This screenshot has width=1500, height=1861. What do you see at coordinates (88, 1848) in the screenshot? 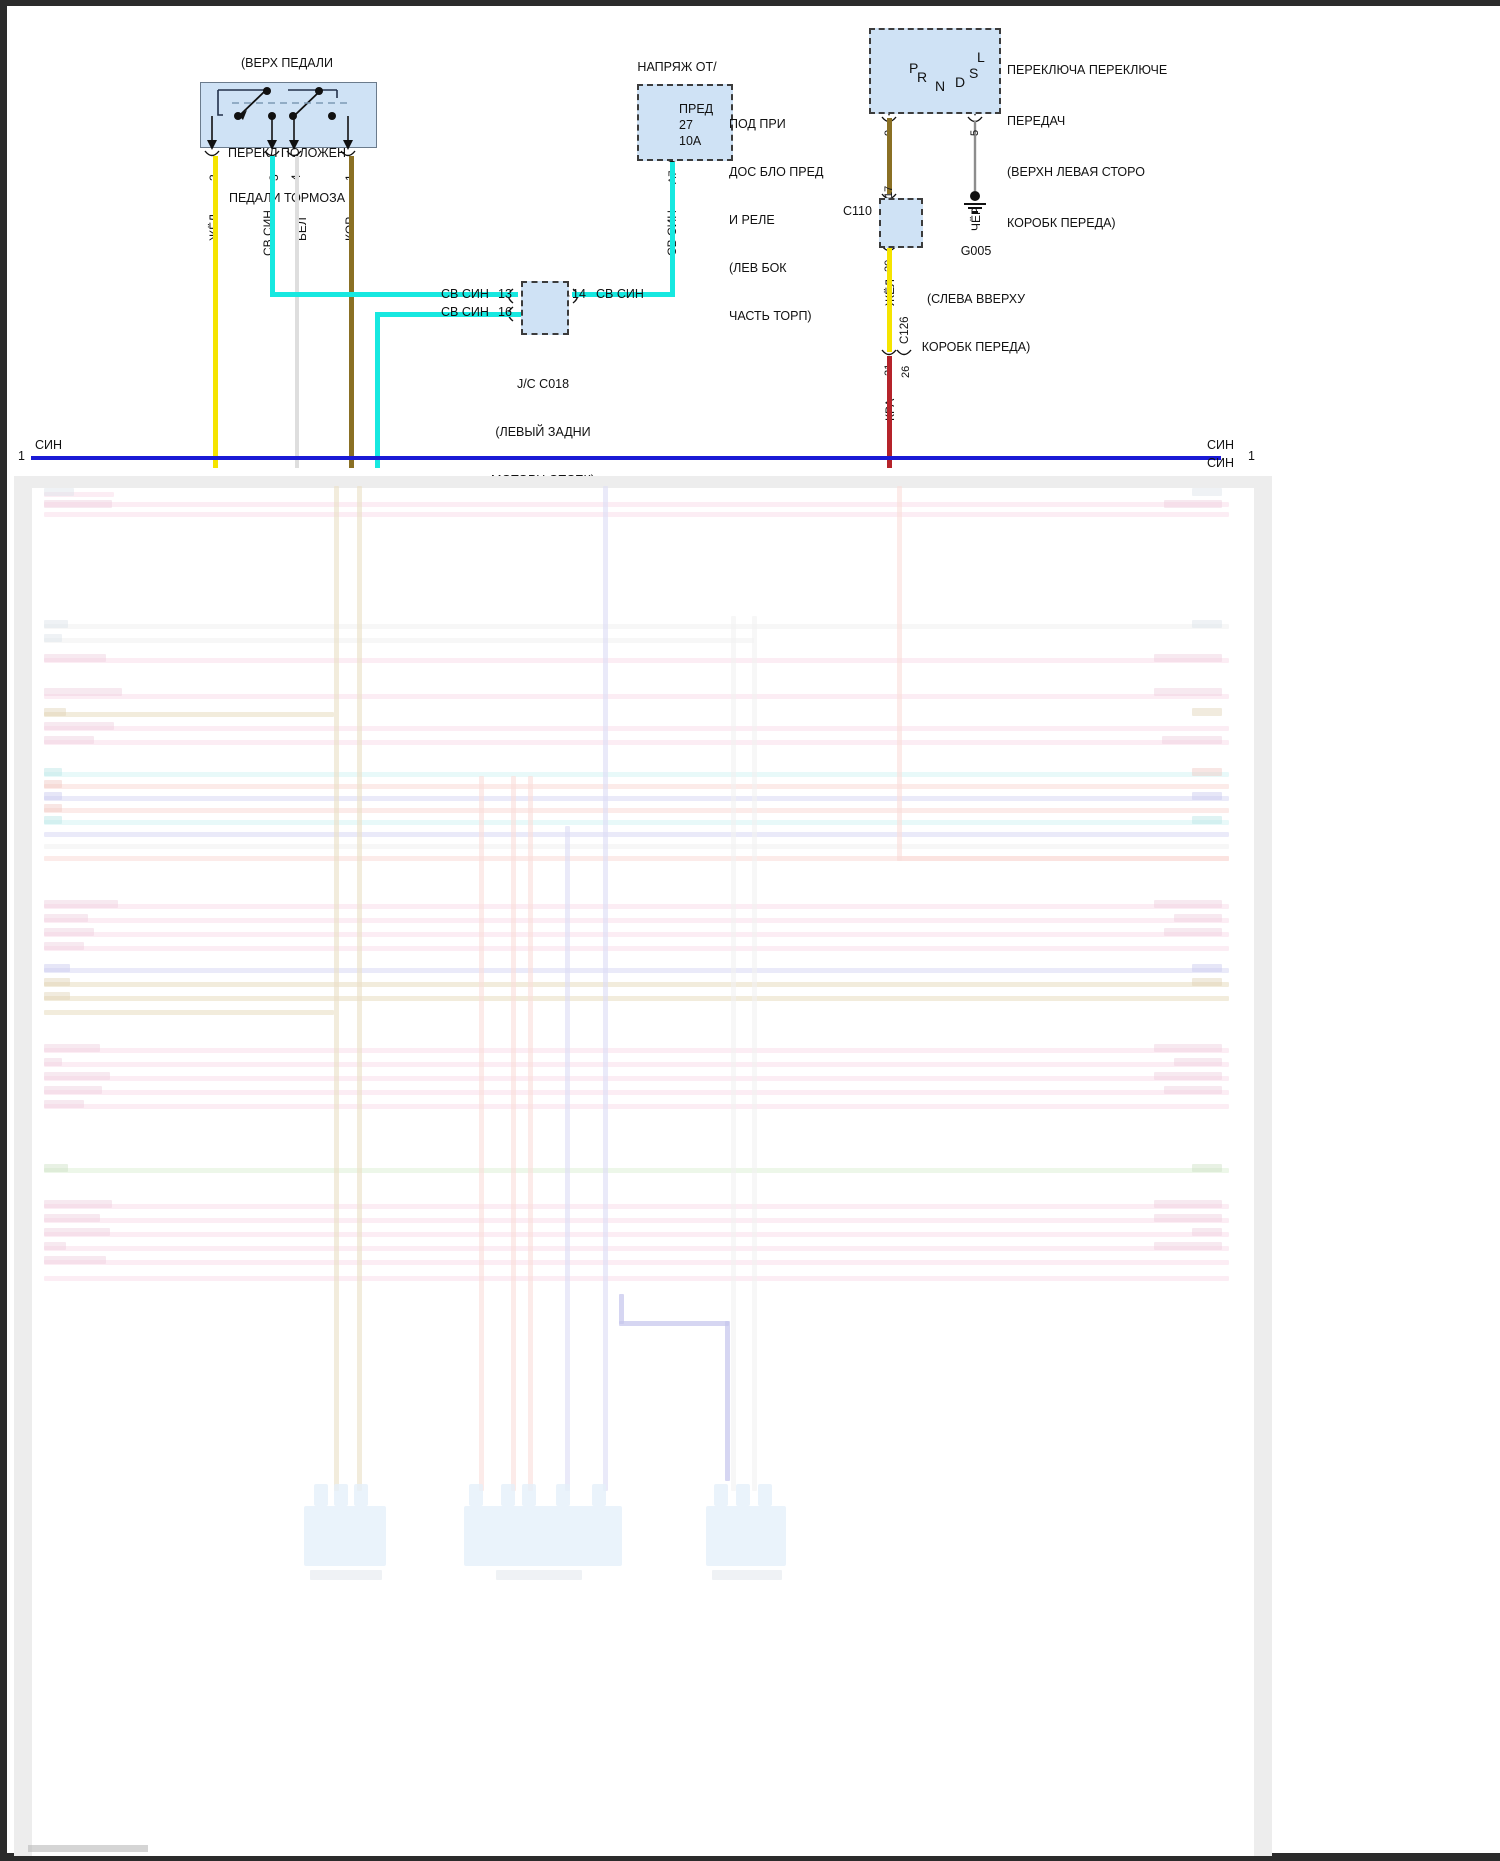
I see `footer-stamp` at bounding box center [88, 1848].